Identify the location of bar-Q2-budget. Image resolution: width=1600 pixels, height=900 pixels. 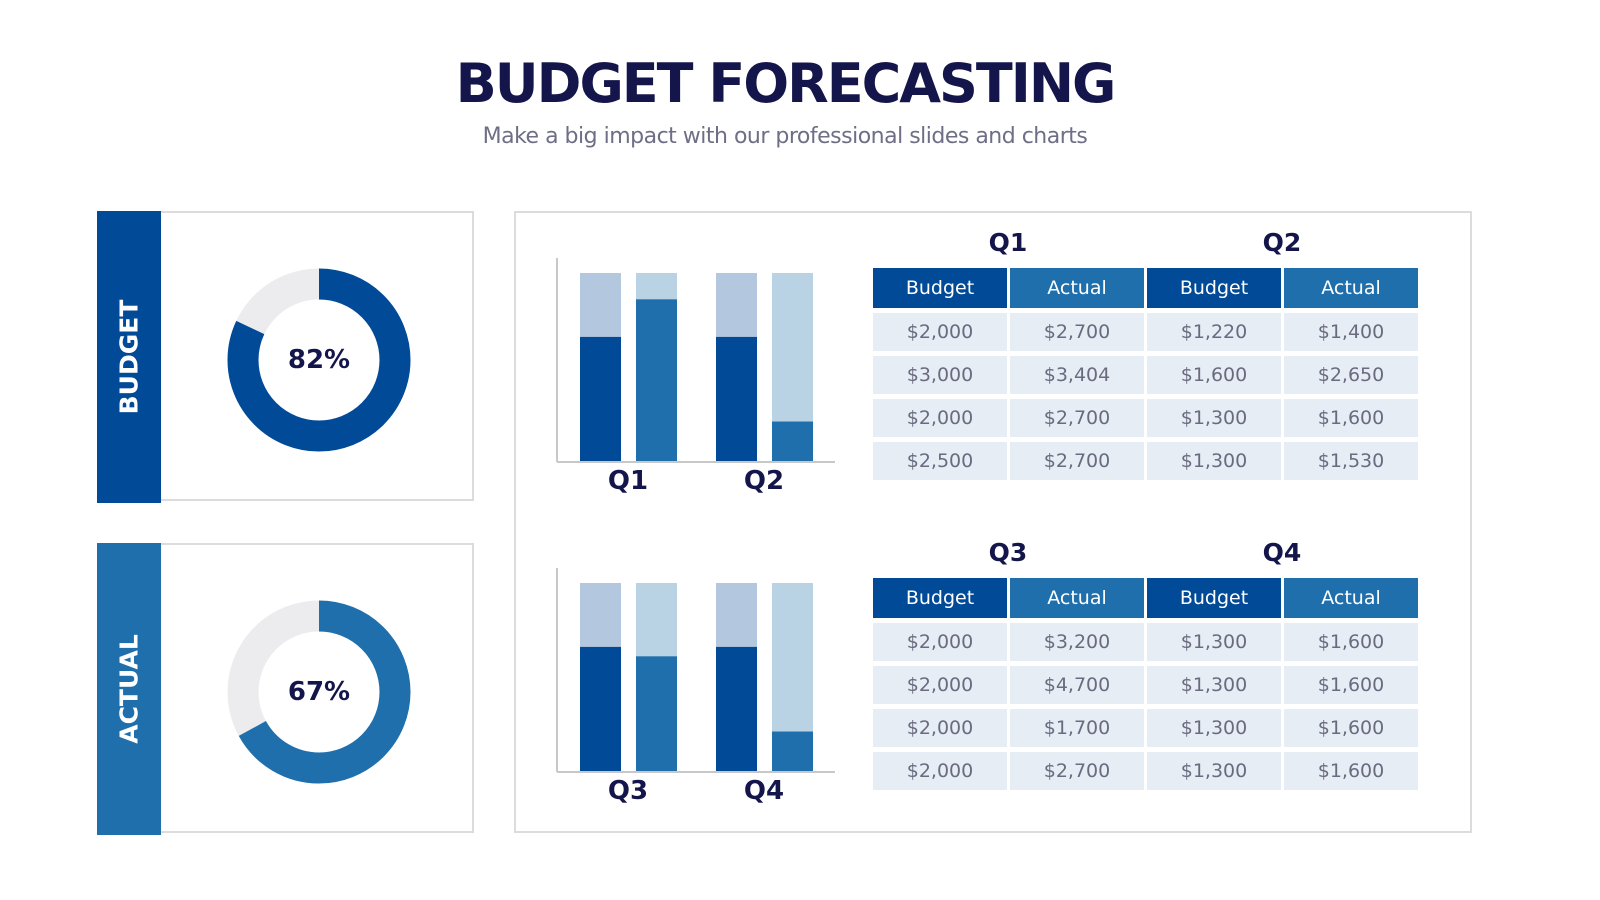
(736, 398).